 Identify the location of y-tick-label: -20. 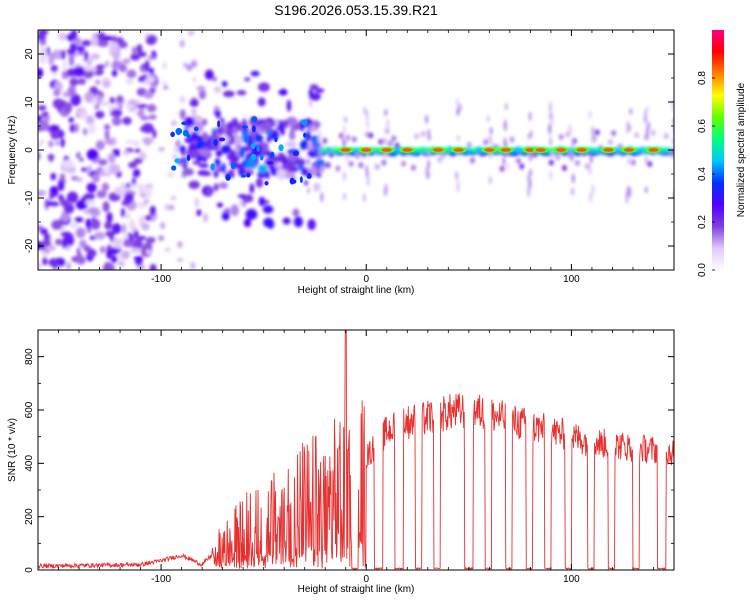
(29, 245).